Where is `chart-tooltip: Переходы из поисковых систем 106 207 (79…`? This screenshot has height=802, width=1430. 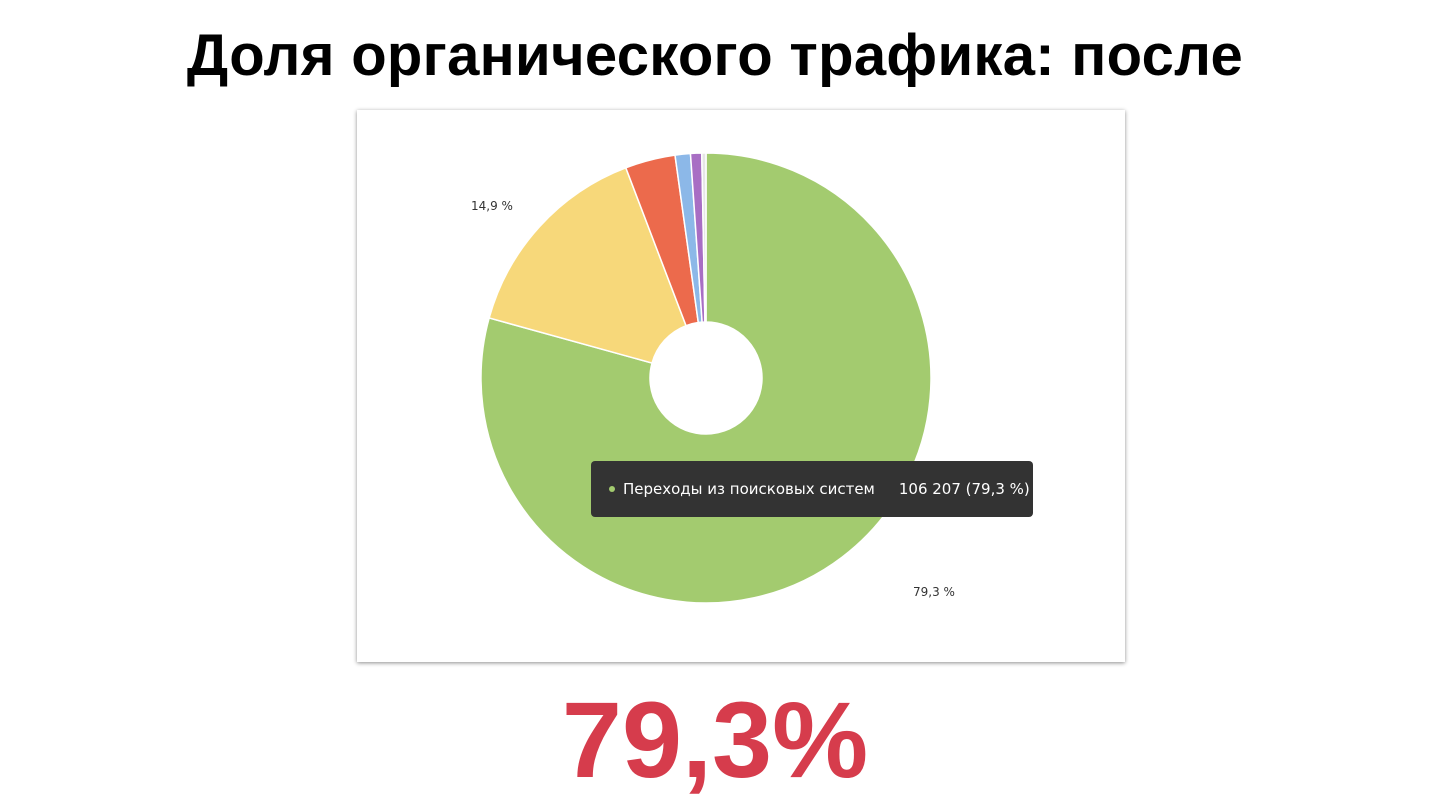 chart-tooltip: Переходы из поисковых систем 106 207 (79… is located at coordinates (812, 489).